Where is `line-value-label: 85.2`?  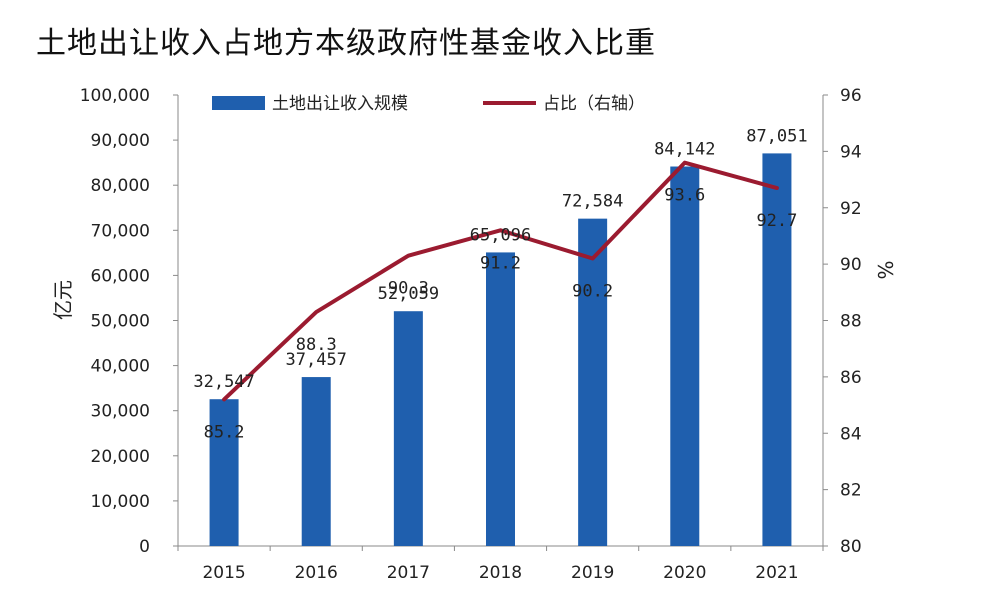
line-value-label: 85.2 is located at coordinates (224, 432).